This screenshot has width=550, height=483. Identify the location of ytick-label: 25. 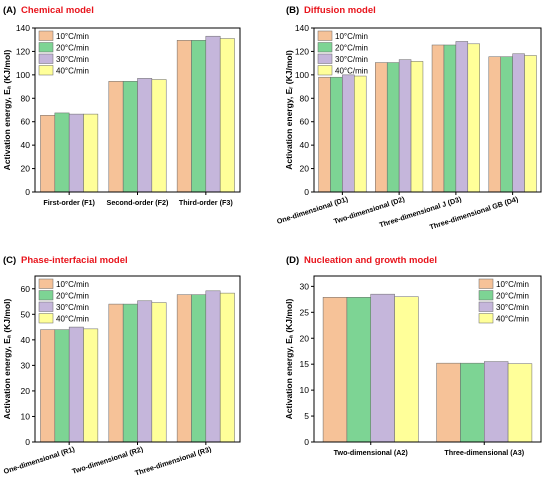
(305, 312).